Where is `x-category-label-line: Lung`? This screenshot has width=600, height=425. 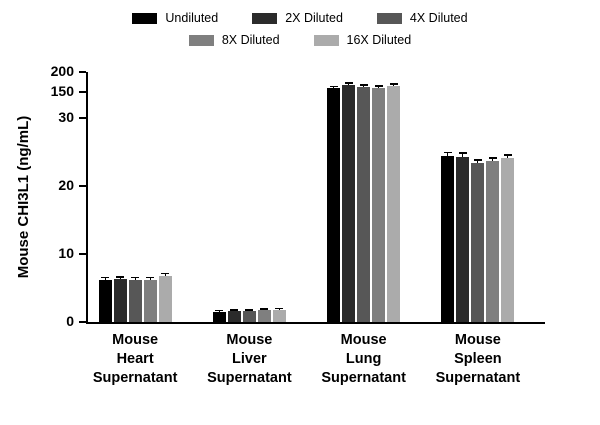 x-category-label-line: Lung is located at coordinates (363, 358).